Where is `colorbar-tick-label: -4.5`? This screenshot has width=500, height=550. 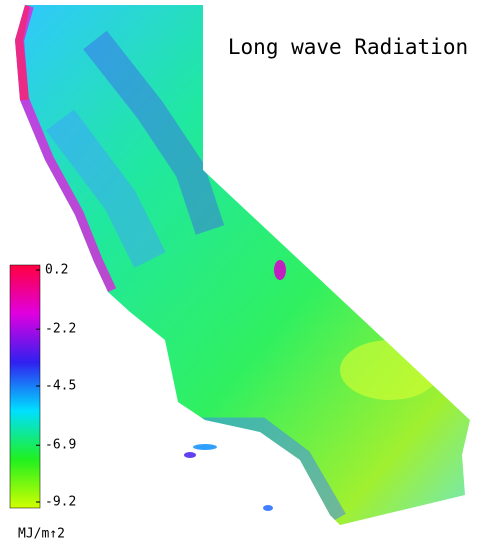
colorbar-tick-label: -4.5 is located at coordinates (60, 386).